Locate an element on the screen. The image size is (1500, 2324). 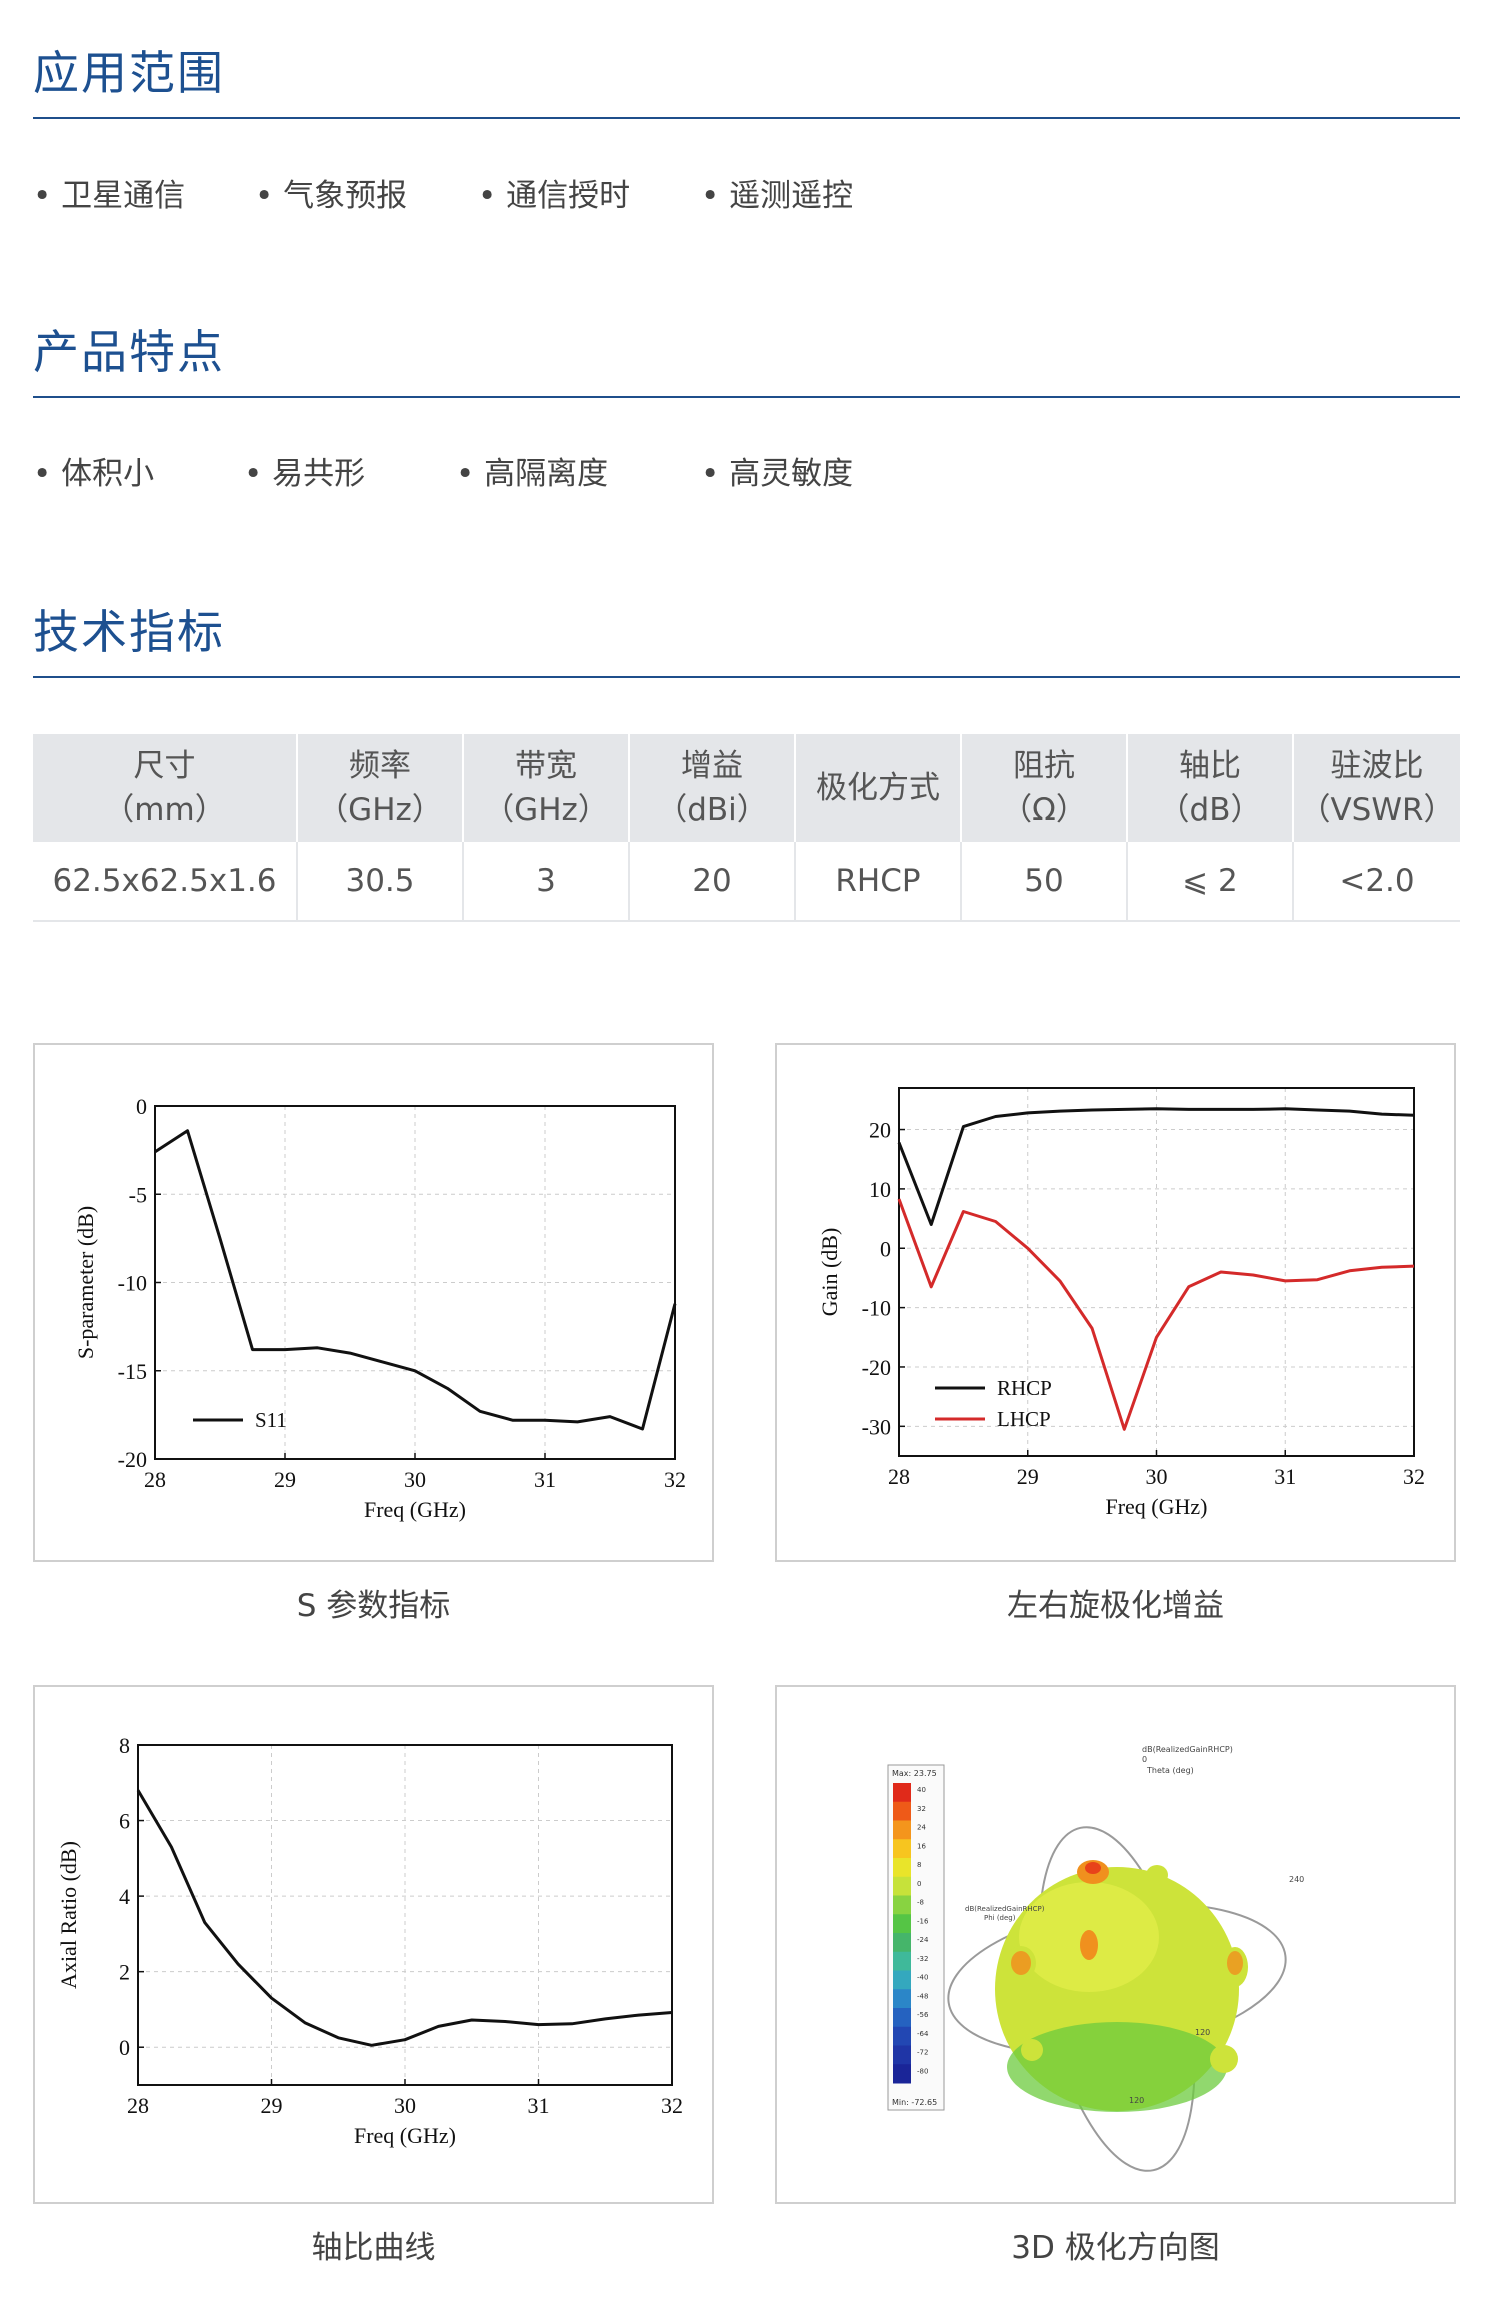
y-tick-label: -30 is located at coordinates (876, 1426).